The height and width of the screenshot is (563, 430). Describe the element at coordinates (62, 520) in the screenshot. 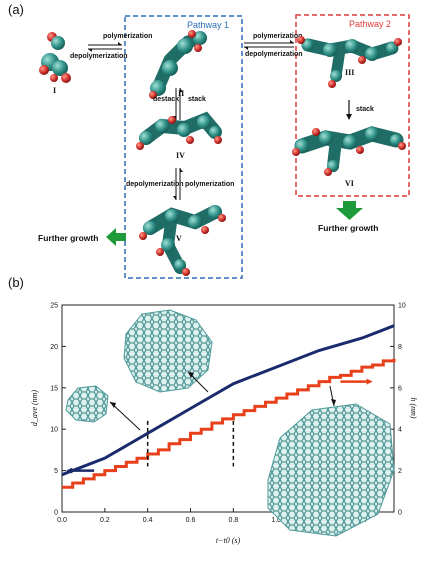

I see `x-tick-label: 0.0` at that location.